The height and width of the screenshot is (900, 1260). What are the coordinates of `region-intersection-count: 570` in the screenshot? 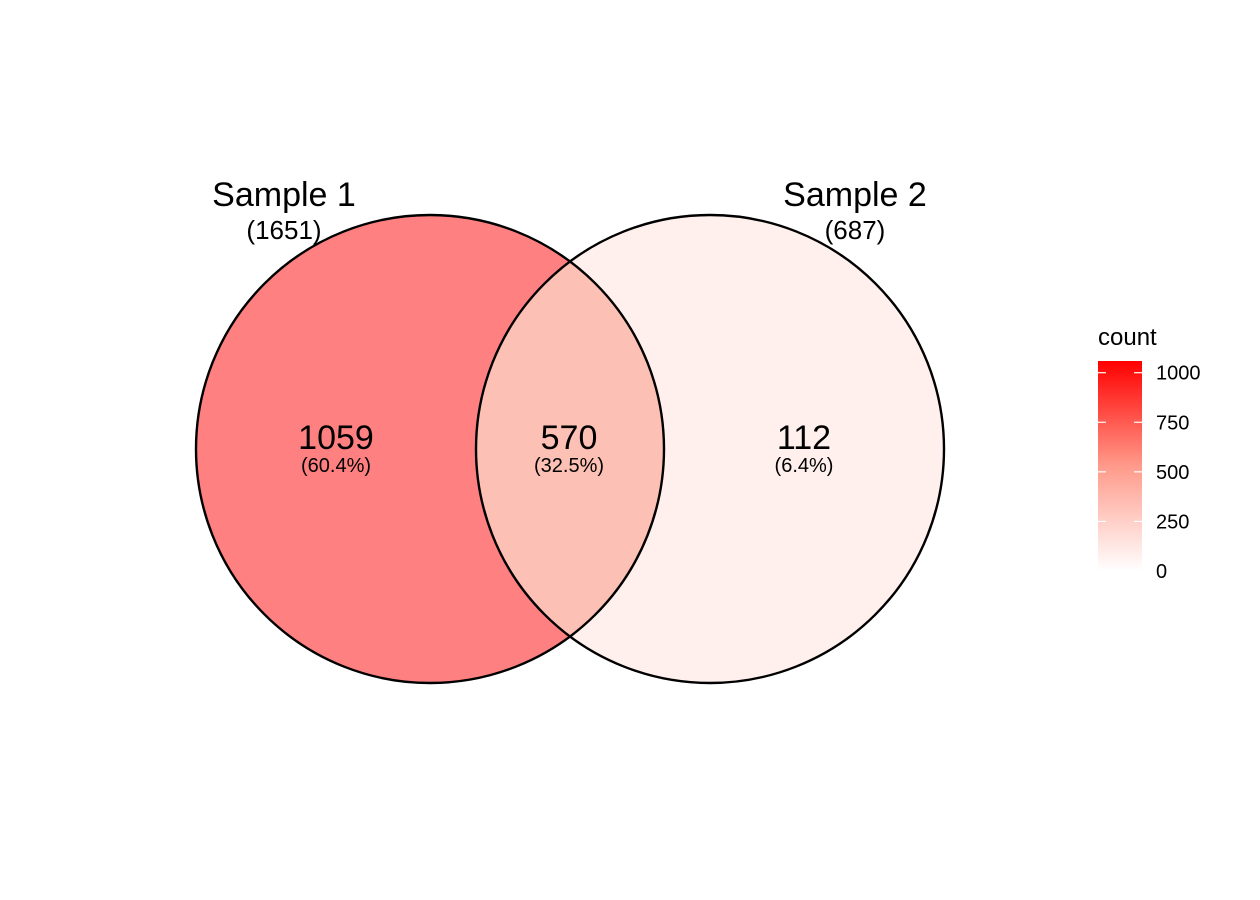 It's located at (569, 438).